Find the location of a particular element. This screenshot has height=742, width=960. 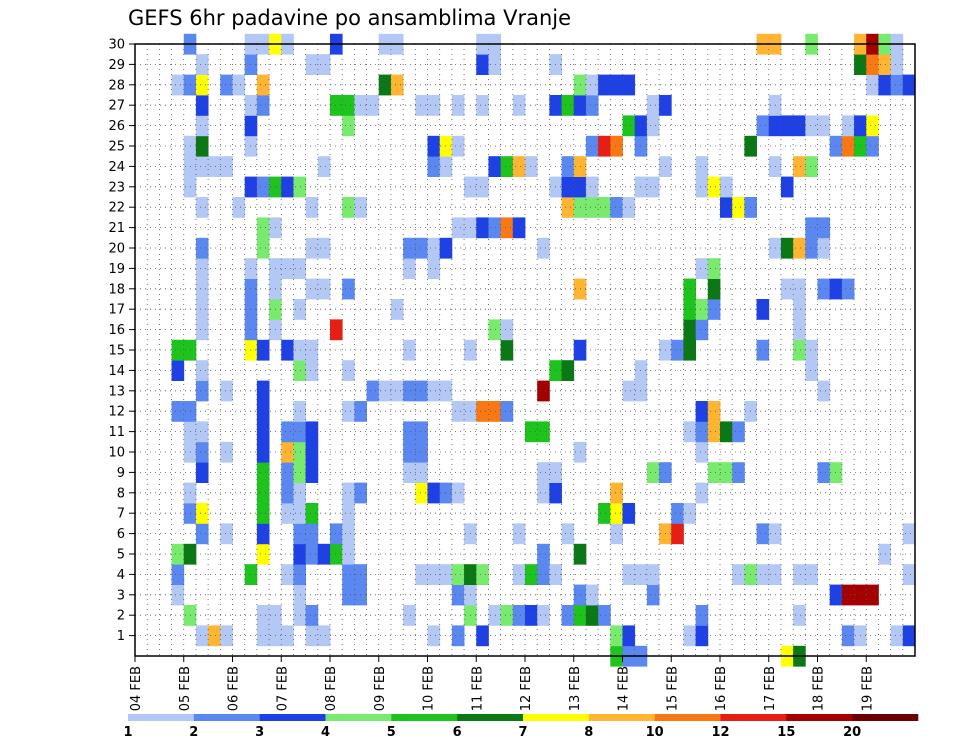

x-tick-label: 13 FEB is located at coordinates (575, 688).